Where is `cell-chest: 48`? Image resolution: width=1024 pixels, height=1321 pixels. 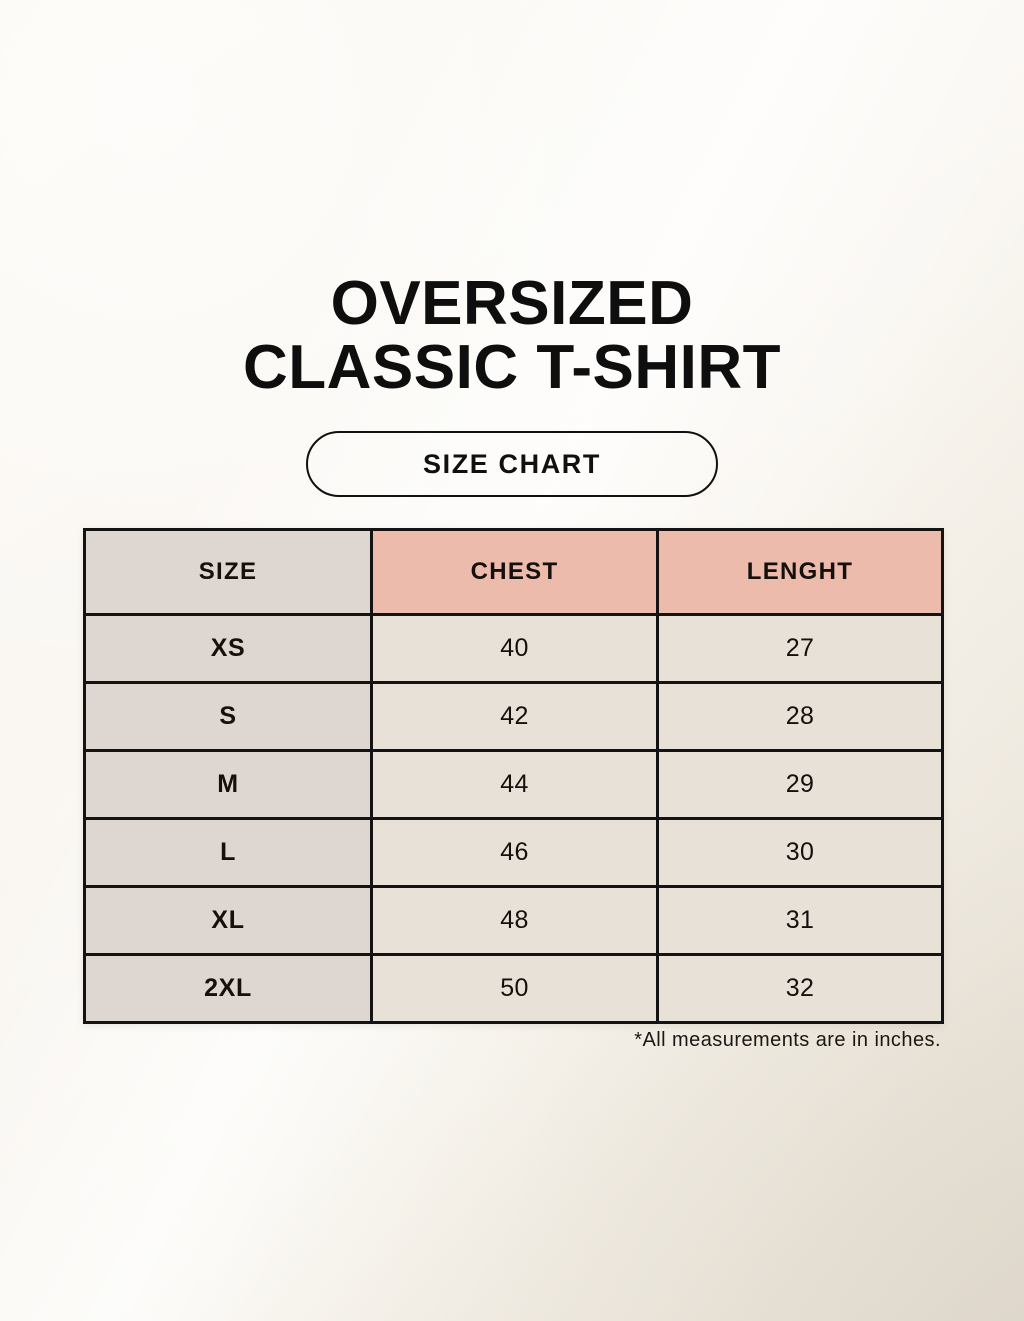
cell-chest: 48 is located at coordinates (514, 920).